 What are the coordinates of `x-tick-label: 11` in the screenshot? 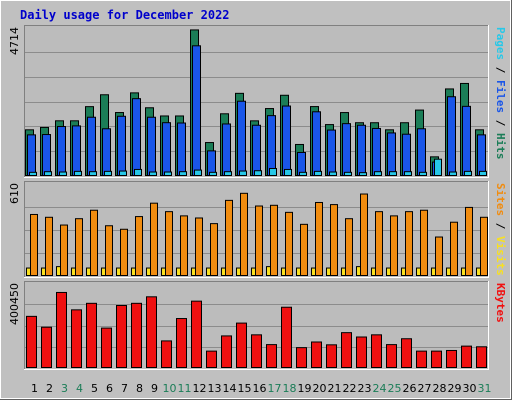 It's located at (185, 388).